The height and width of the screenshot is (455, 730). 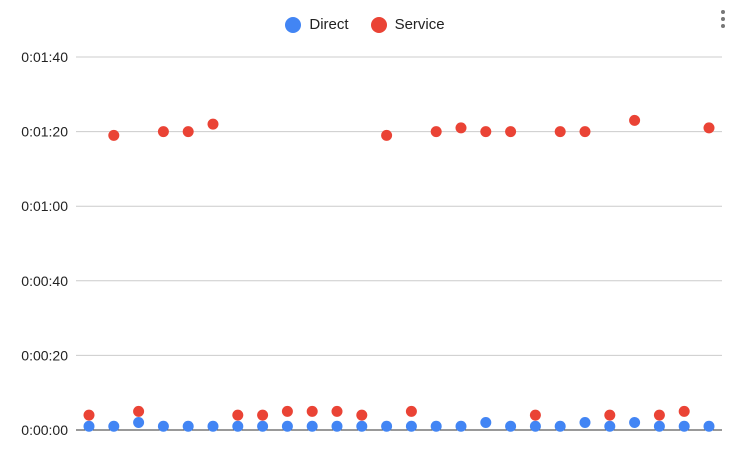 I want to click on legend-swatch-direct, so click(x=293, y=24).